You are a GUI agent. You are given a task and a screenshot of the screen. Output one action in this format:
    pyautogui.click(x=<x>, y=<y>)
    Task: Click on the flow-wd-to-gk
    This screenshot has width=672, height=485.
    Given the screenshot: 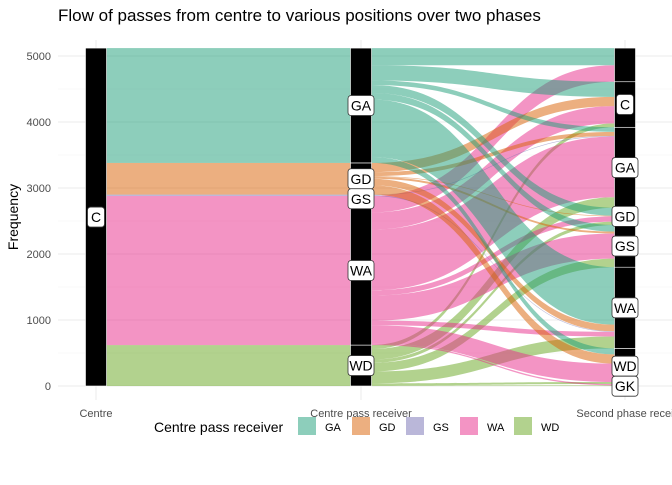 What is the action you would take?
    pyautogui.click(x=493, y=385)
    